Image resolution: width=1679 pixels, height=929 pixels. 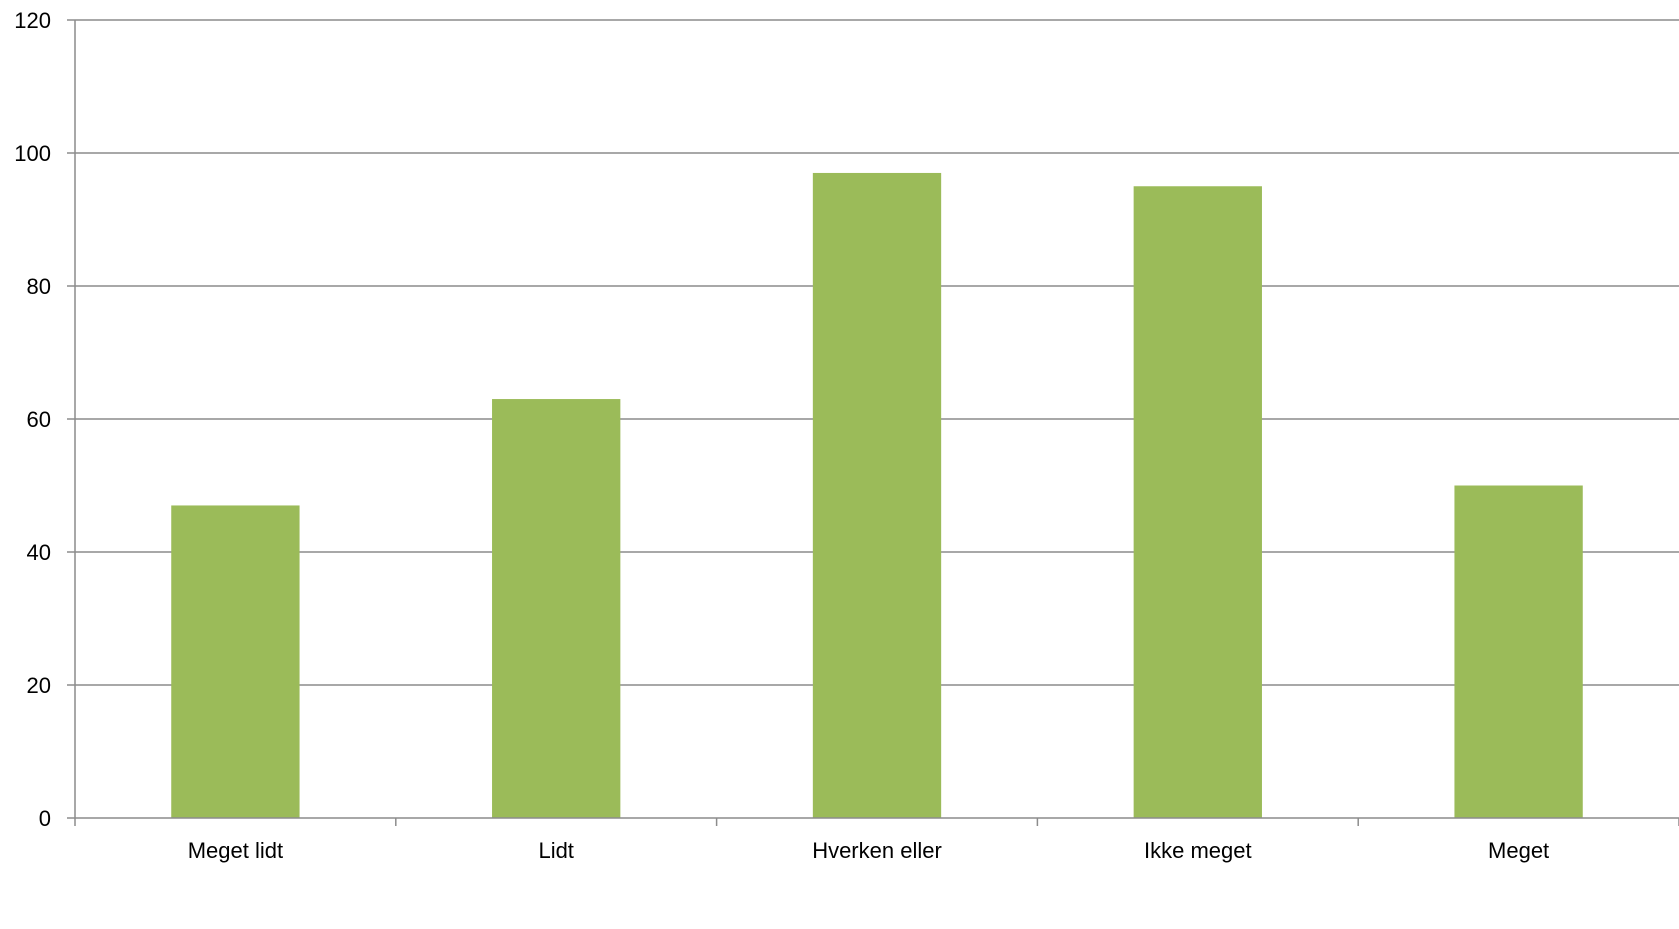 What do you see at coordinates (235, 850) in the screenshot?
I see `x-tick-label: Meget lidt` at bounding box center [235, 850].